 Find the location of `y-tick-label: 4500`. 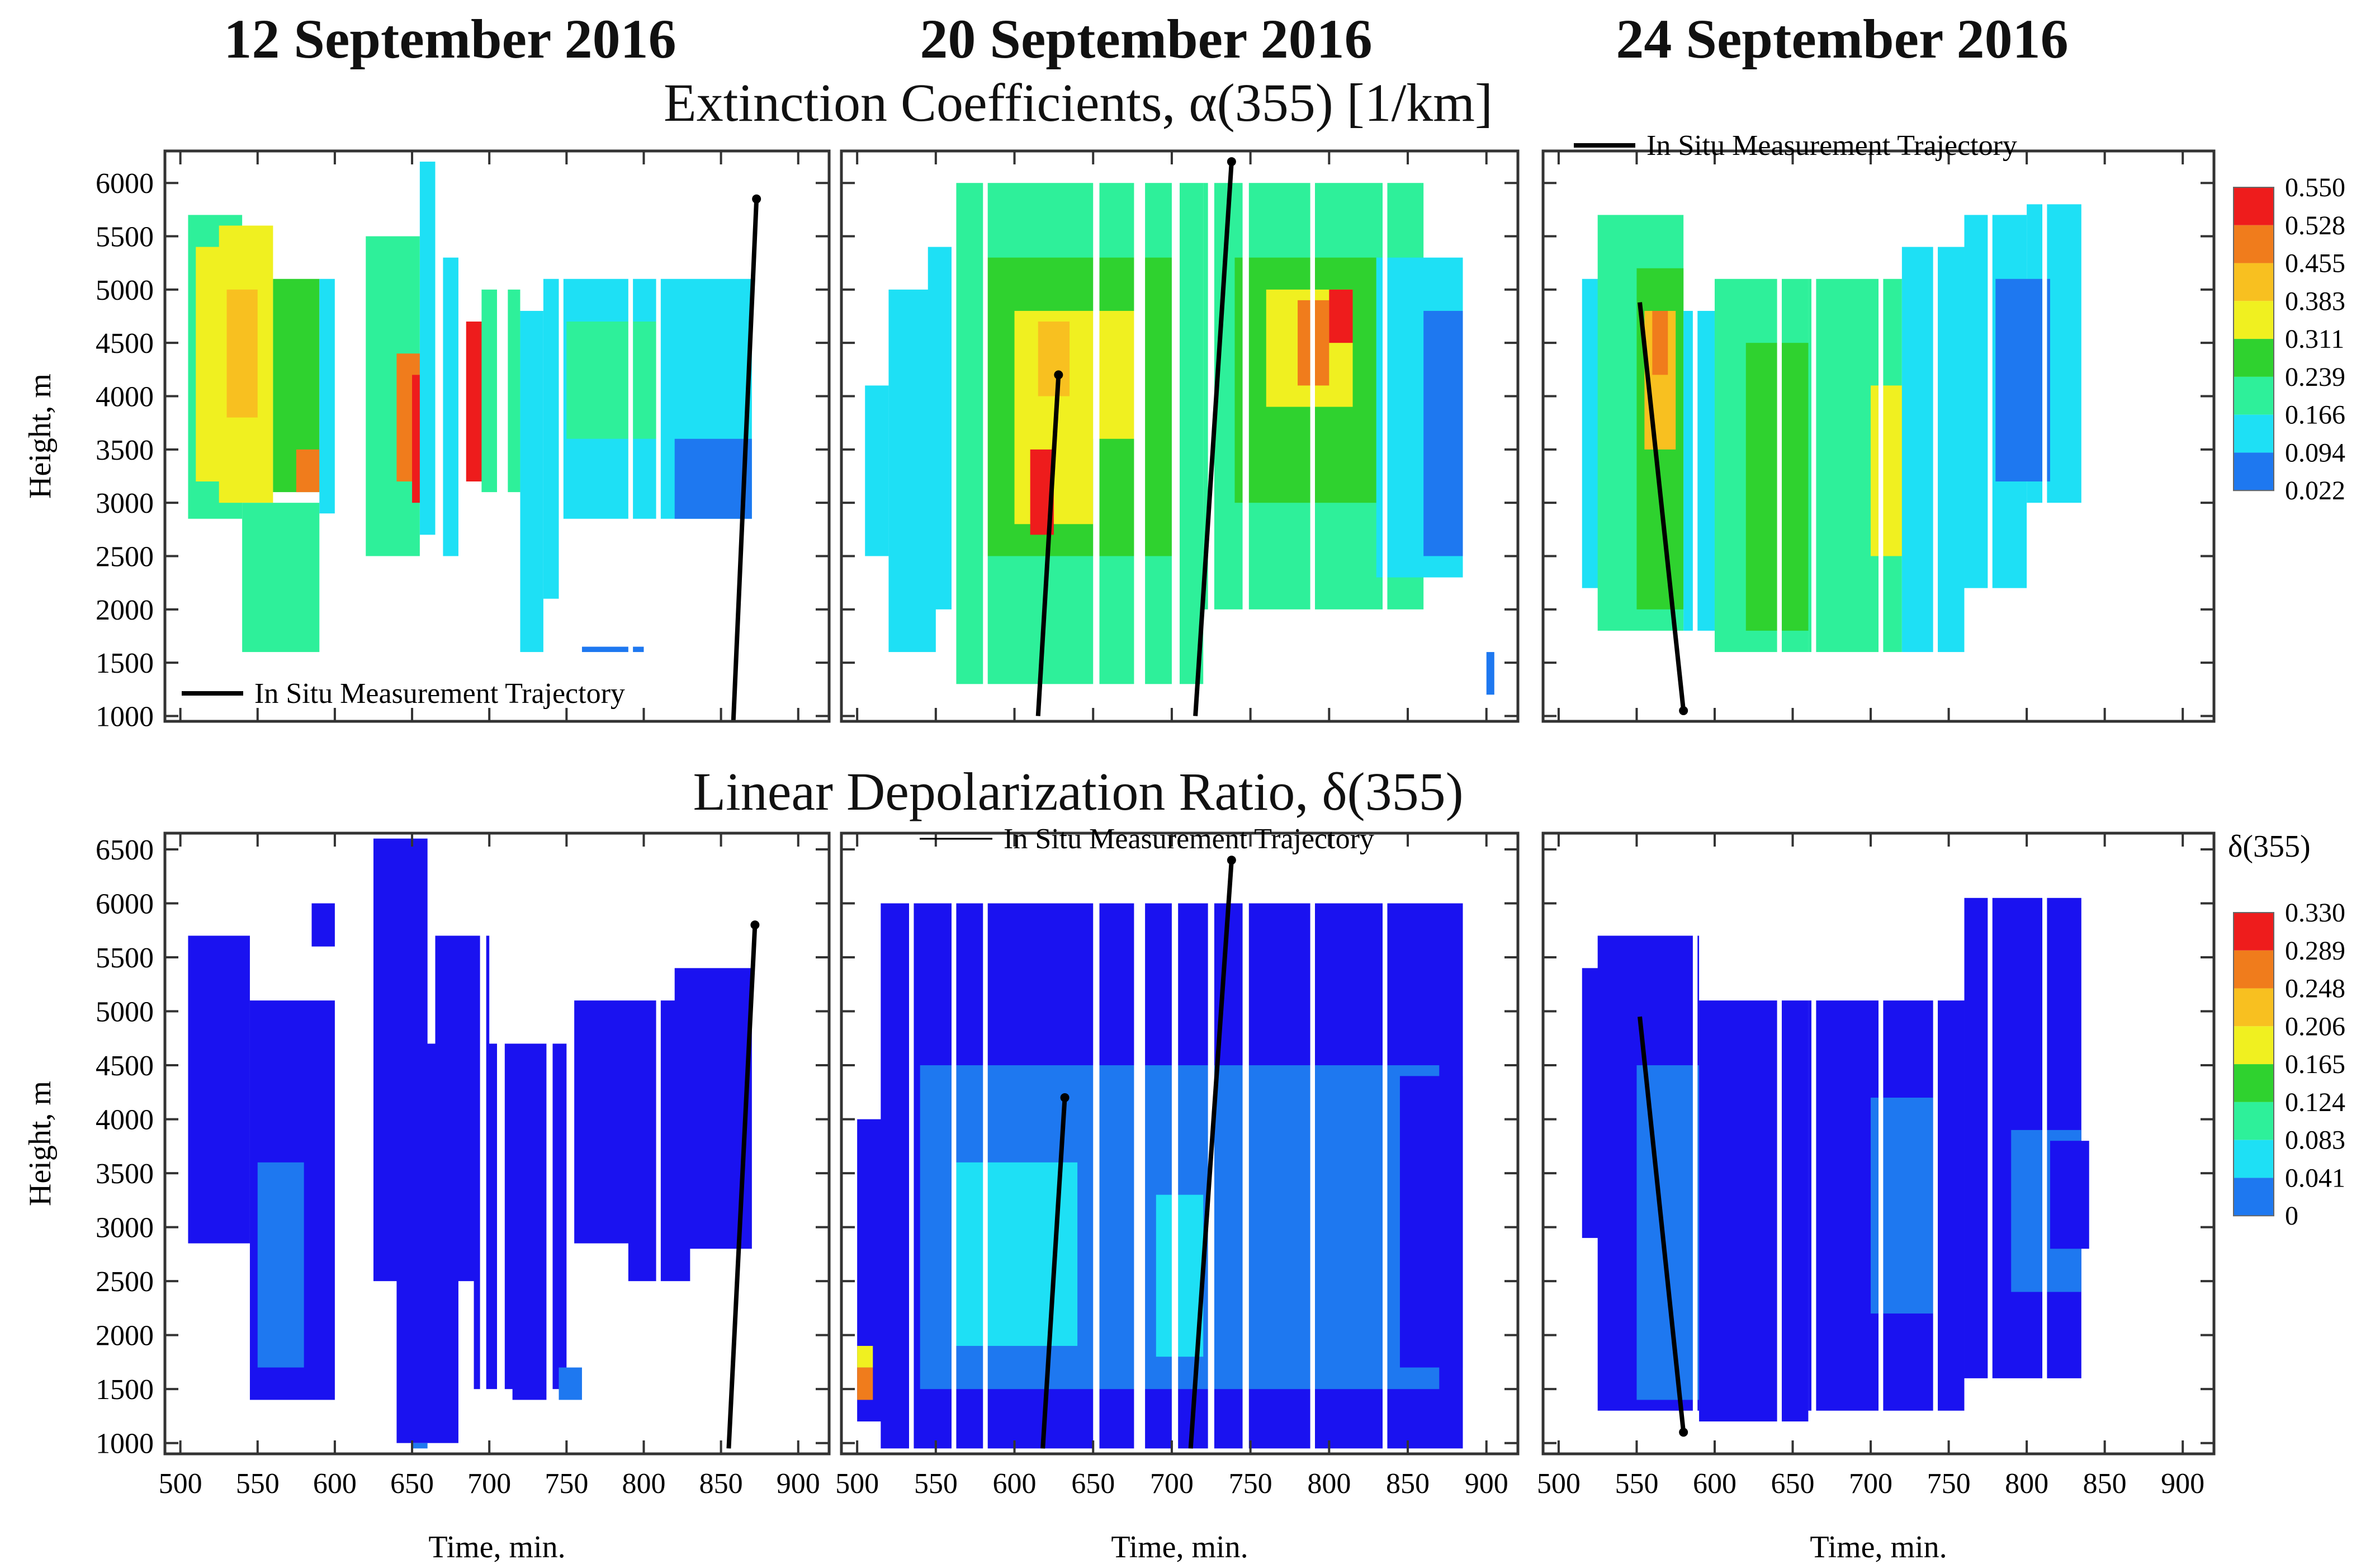

y-tick-label: 4500 is located at coordinates (125, 1066).